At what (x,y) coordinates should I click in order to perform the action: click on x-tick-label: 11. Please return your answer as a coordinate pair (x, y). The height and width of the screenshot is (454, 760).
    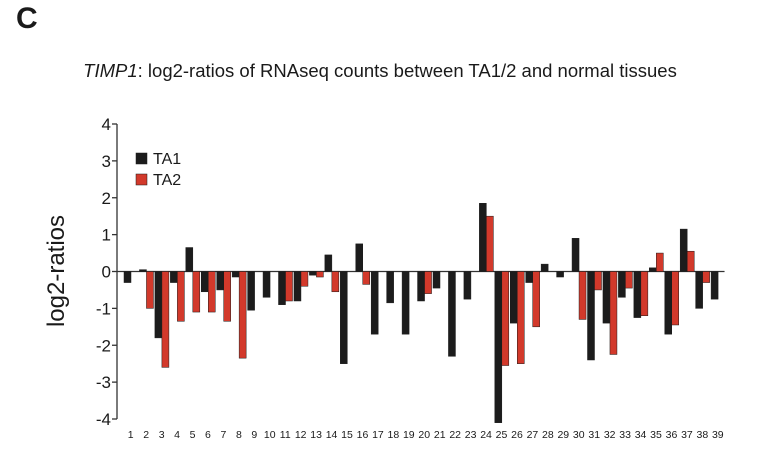
    Looking at the image, I should click on (285, 435).